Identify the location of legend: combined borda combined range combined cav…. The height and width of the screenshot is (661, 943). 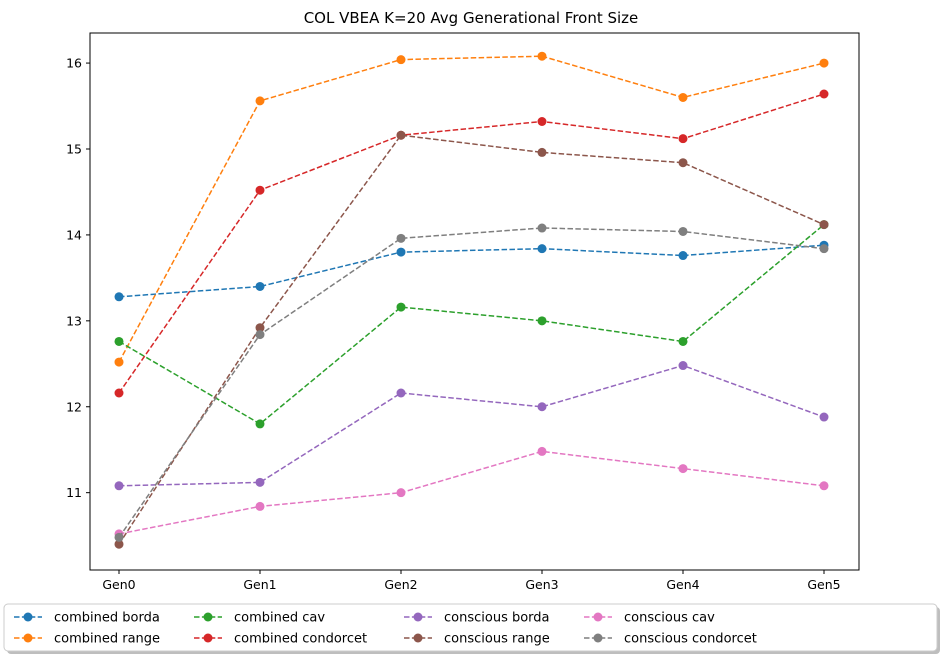
(471, 628).